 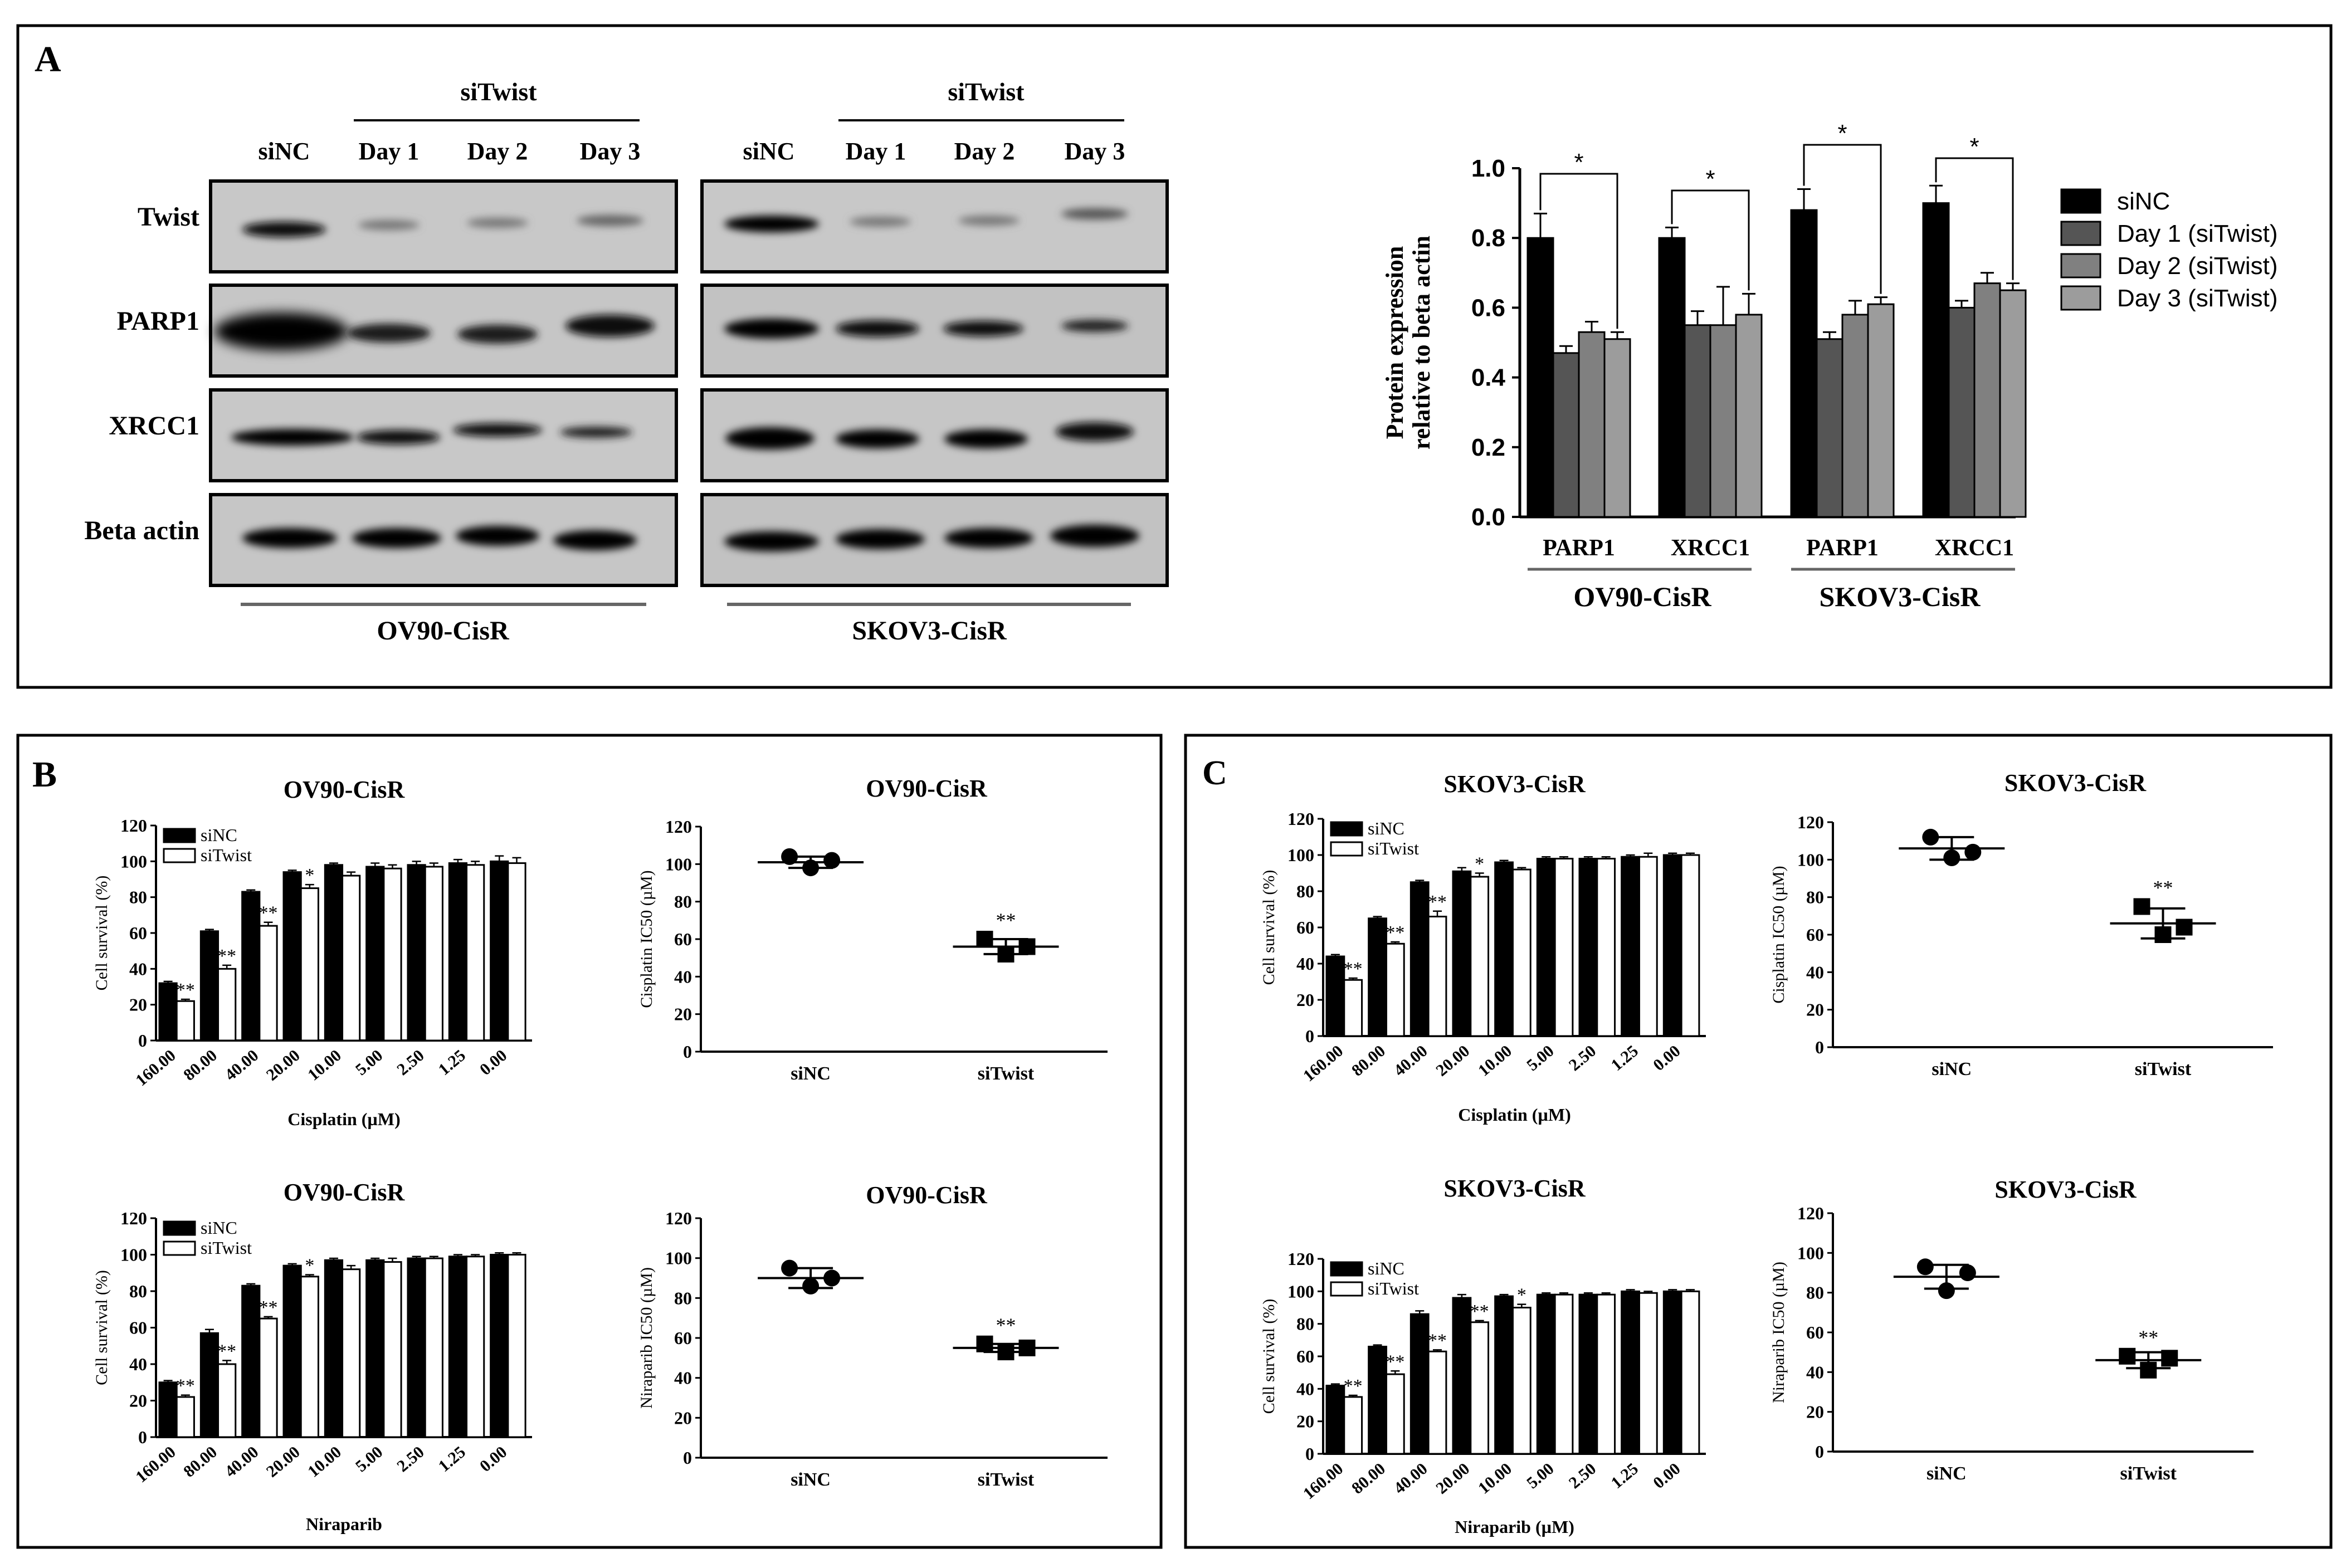 What do you see at coordinates (1710, 548) in the screenshot?
I see `x-tick-label: XRCC1` at bounding box center [1710, 548].